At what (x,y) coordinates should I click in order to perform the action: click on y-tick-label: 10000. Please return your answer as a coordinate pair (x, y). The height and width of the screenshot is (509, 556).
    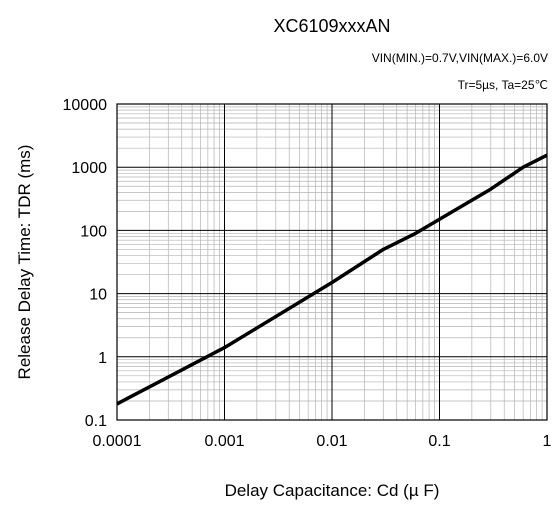
    Looking at the image, I should click on (85, 105).